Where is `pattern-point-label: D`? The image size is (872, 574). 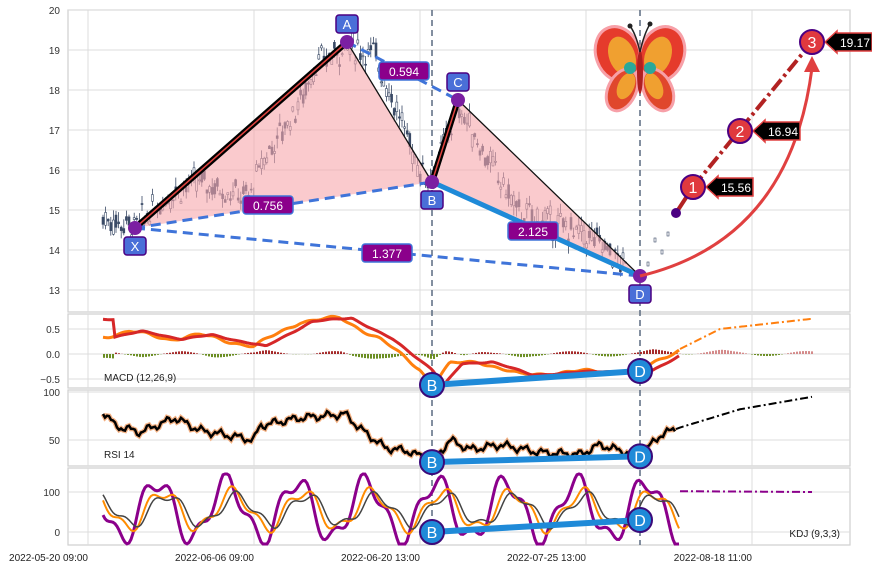
pattern-point-label: D is located at coordinates (639, 294).